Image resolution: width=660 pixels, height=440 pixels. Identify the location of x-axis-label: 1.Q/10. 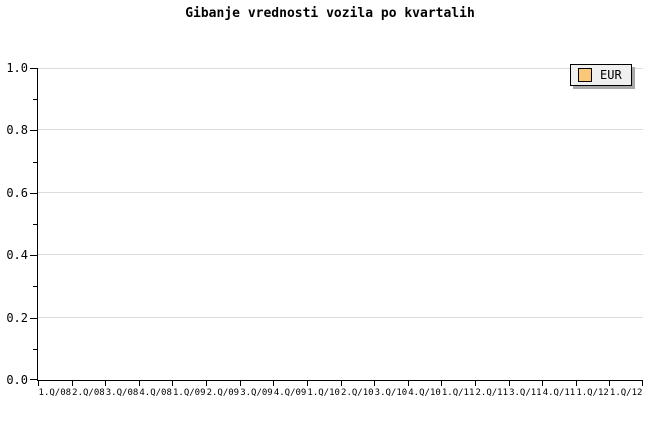
(323, 393).